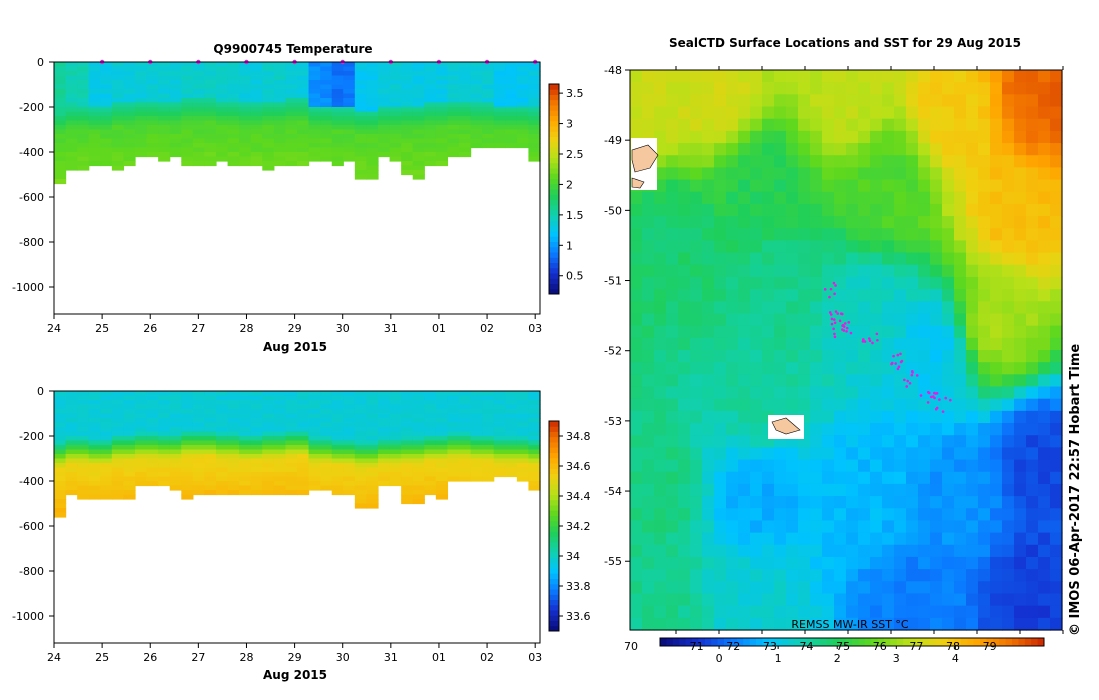 This screenshot has height=700, width=1099. What do you see at coordinates (294, 324) in the screenshot?
I see `temperature-x-axis: 24 25 26 27 28 29 30 31 01 02 03` at bounding box center [294, 324].